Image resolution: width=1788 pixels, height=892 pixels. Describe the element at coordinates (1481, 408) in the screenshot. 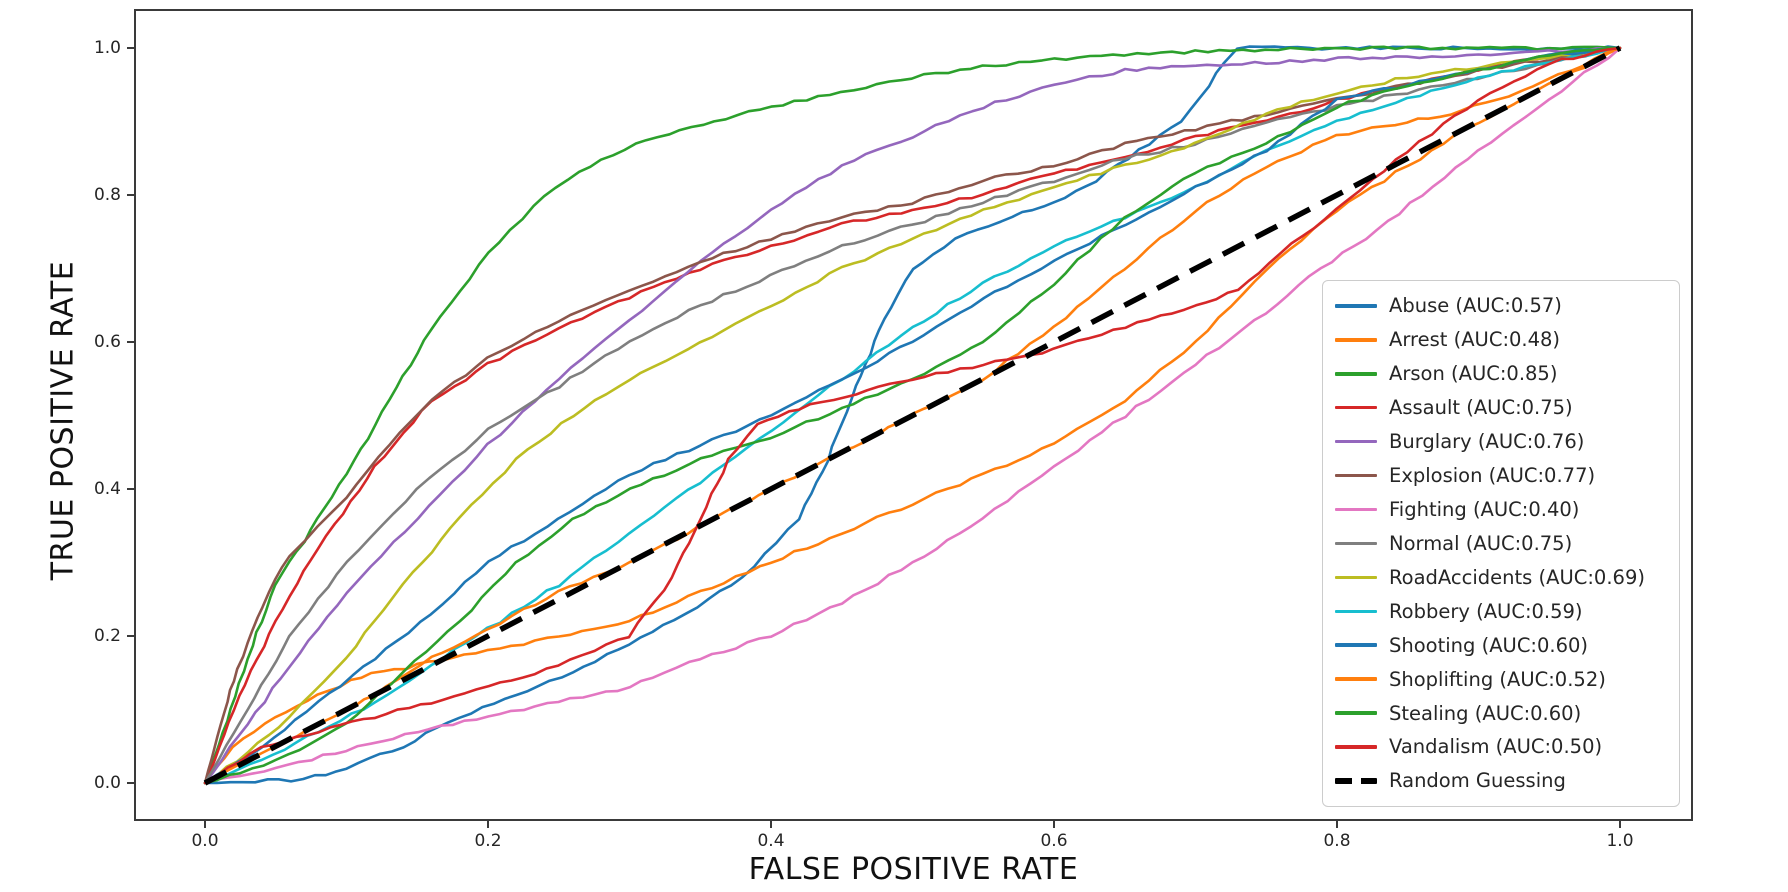

I see `legend-label: Assault (AUC:0.75)` at that location.